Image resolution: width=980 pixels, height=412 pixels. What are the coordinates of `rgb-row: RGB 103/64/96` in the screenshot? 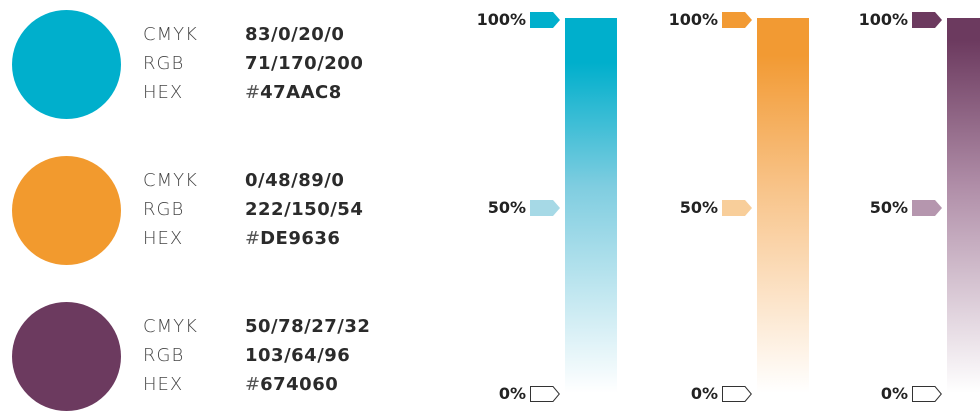 It's located at (256, 355).